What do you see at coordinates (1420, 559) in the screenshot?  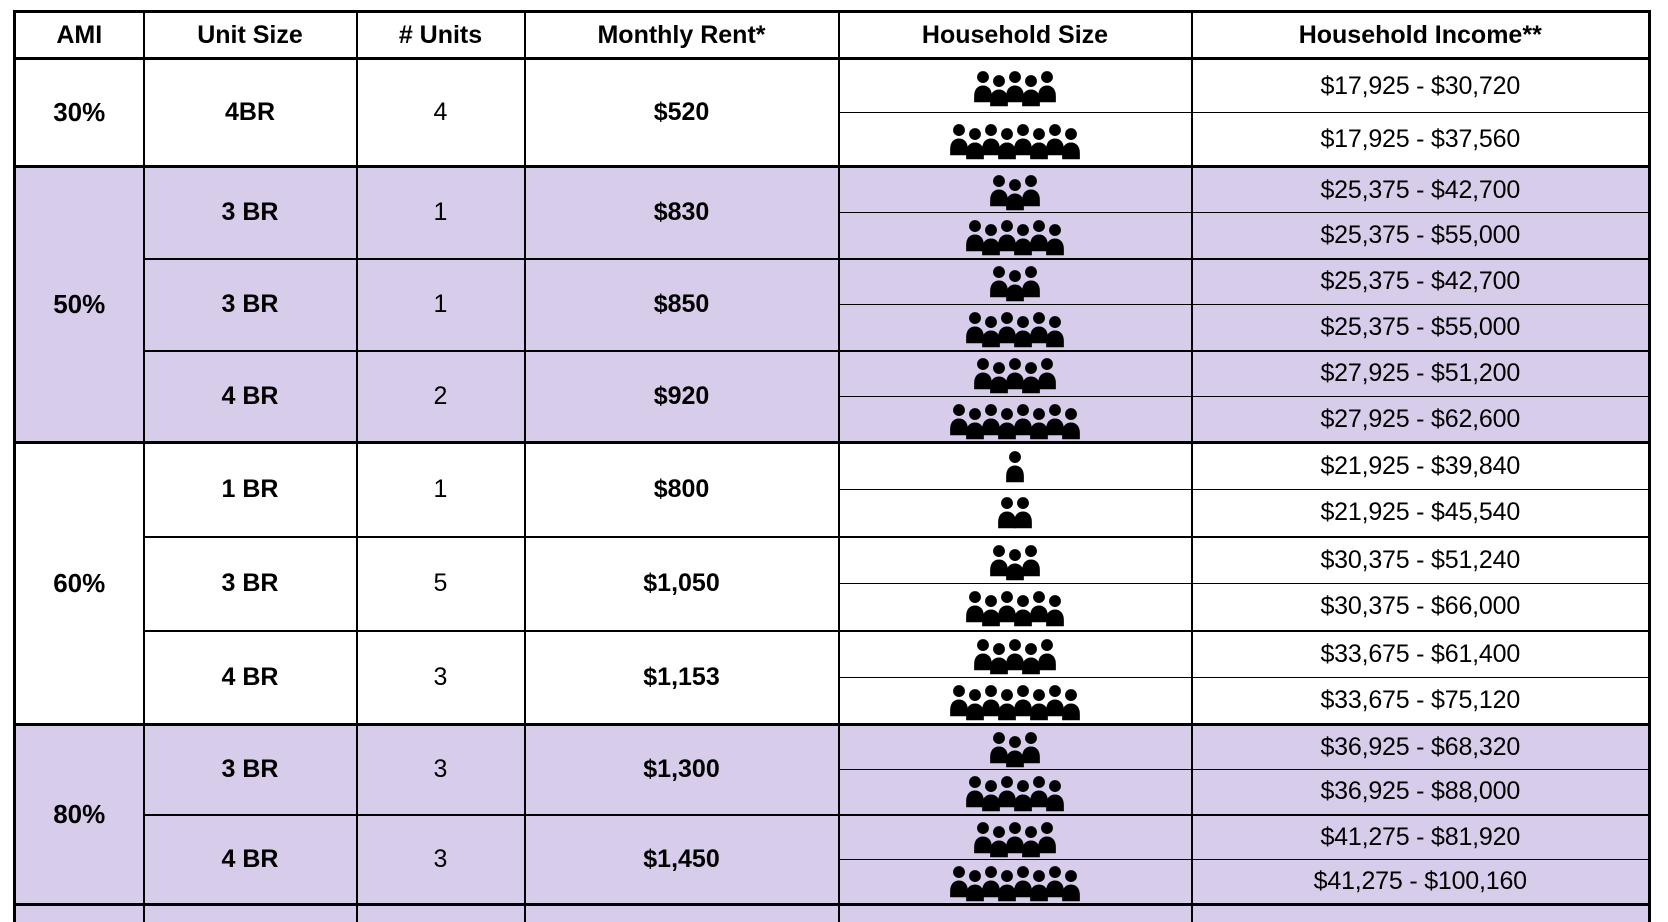 I see `income-cell: $30,375 - $51,240` at bounding box center [1420, 559].